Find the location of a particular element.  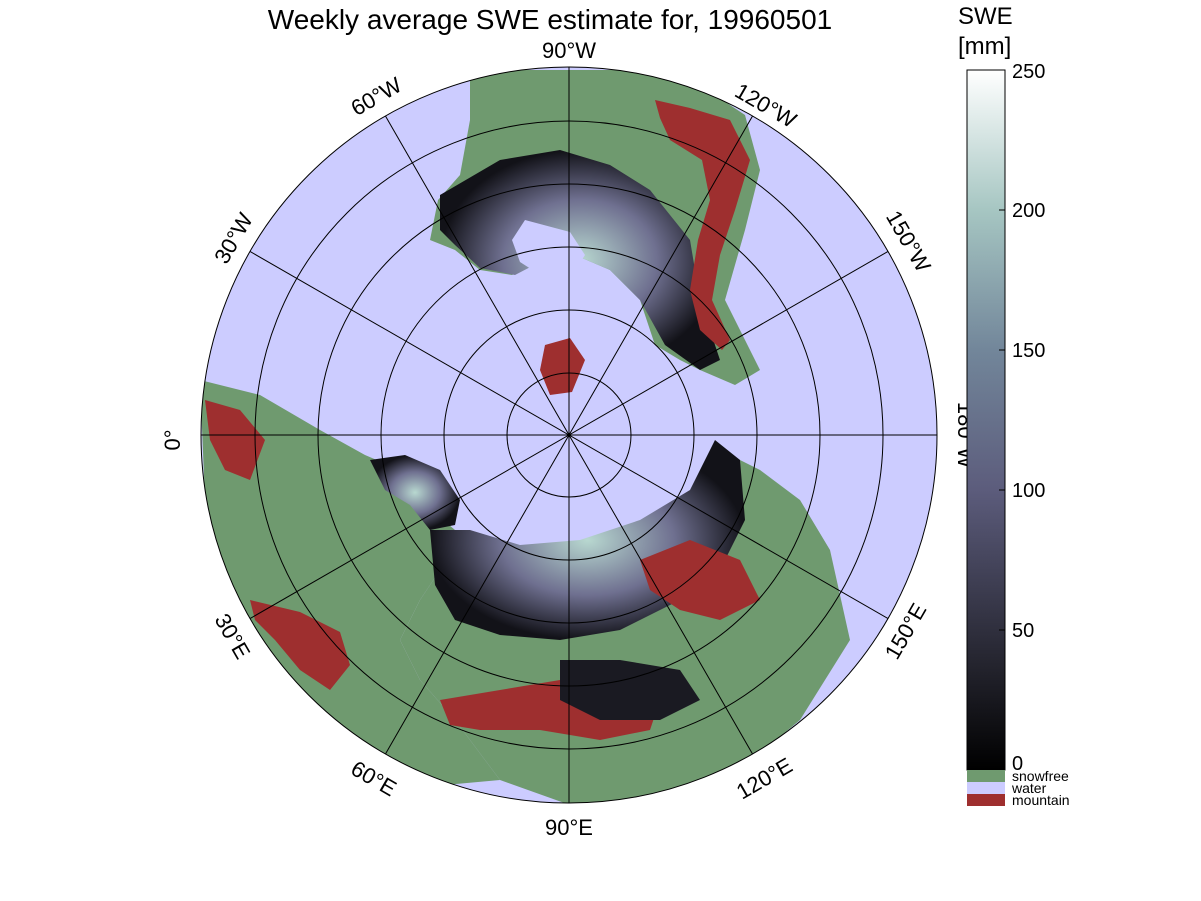

scandinavia-snow is located at coordinates (415, 492).